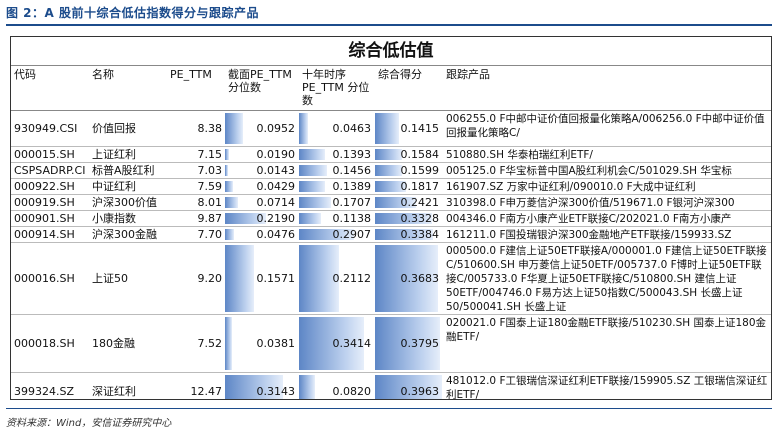 The image size is (778, 439). What do you see at coordinates (420, 170) in the screenshot?
I see `cell-score-value: 0.1599` at bounding box center [420, 170].